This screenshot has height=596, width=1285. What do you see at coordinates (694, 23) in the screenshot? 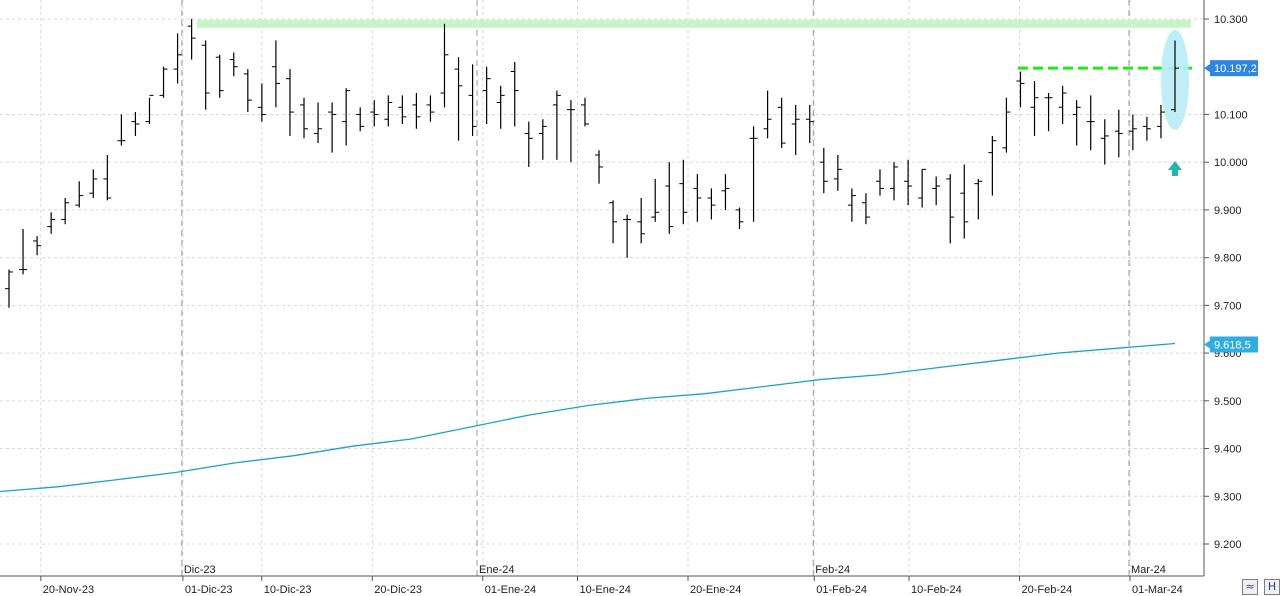
I see `resistance-band` at bounding box center [694, 23].